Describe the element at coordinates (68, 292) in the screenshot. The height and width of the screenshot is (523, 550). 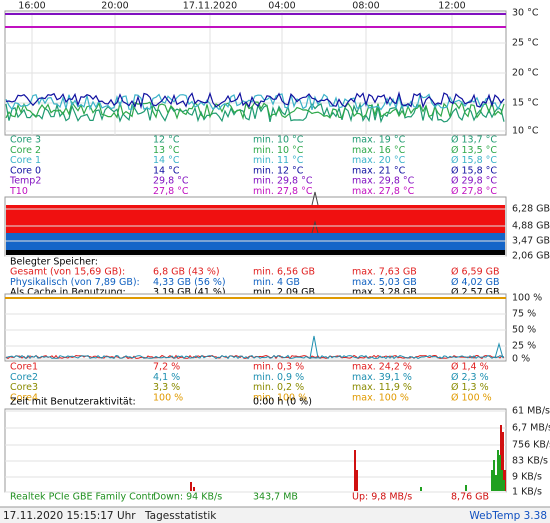
I see `table-cell: Als Cache in Benutzung:` at that location.